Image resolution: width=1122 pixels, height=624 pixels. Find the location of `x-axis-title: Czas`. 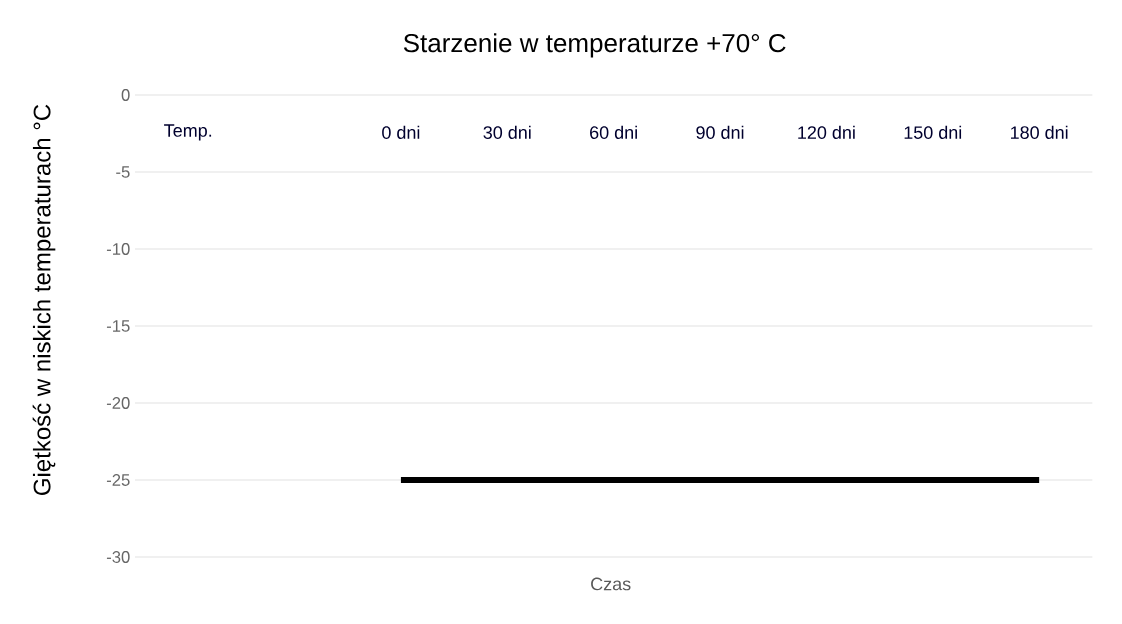

x-axis-title: Czas is located at coordinates (611, 584).